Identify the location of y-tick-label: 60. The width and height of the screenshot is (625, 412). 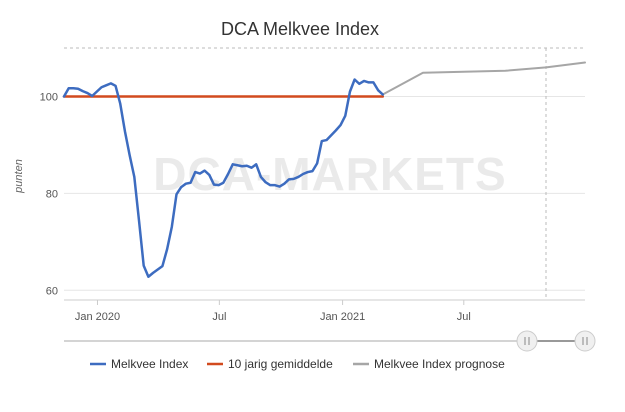
(52, 291).